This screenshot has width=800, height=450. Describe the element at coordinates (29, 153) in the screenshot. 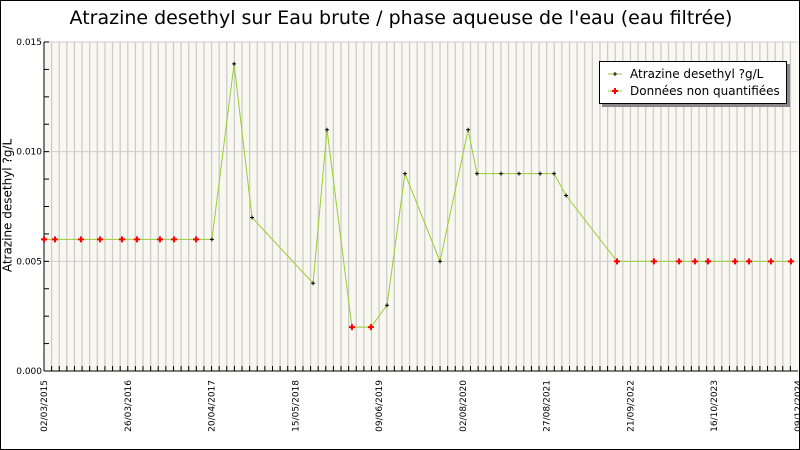

I see `y-tick-label: 0.010` at that location.